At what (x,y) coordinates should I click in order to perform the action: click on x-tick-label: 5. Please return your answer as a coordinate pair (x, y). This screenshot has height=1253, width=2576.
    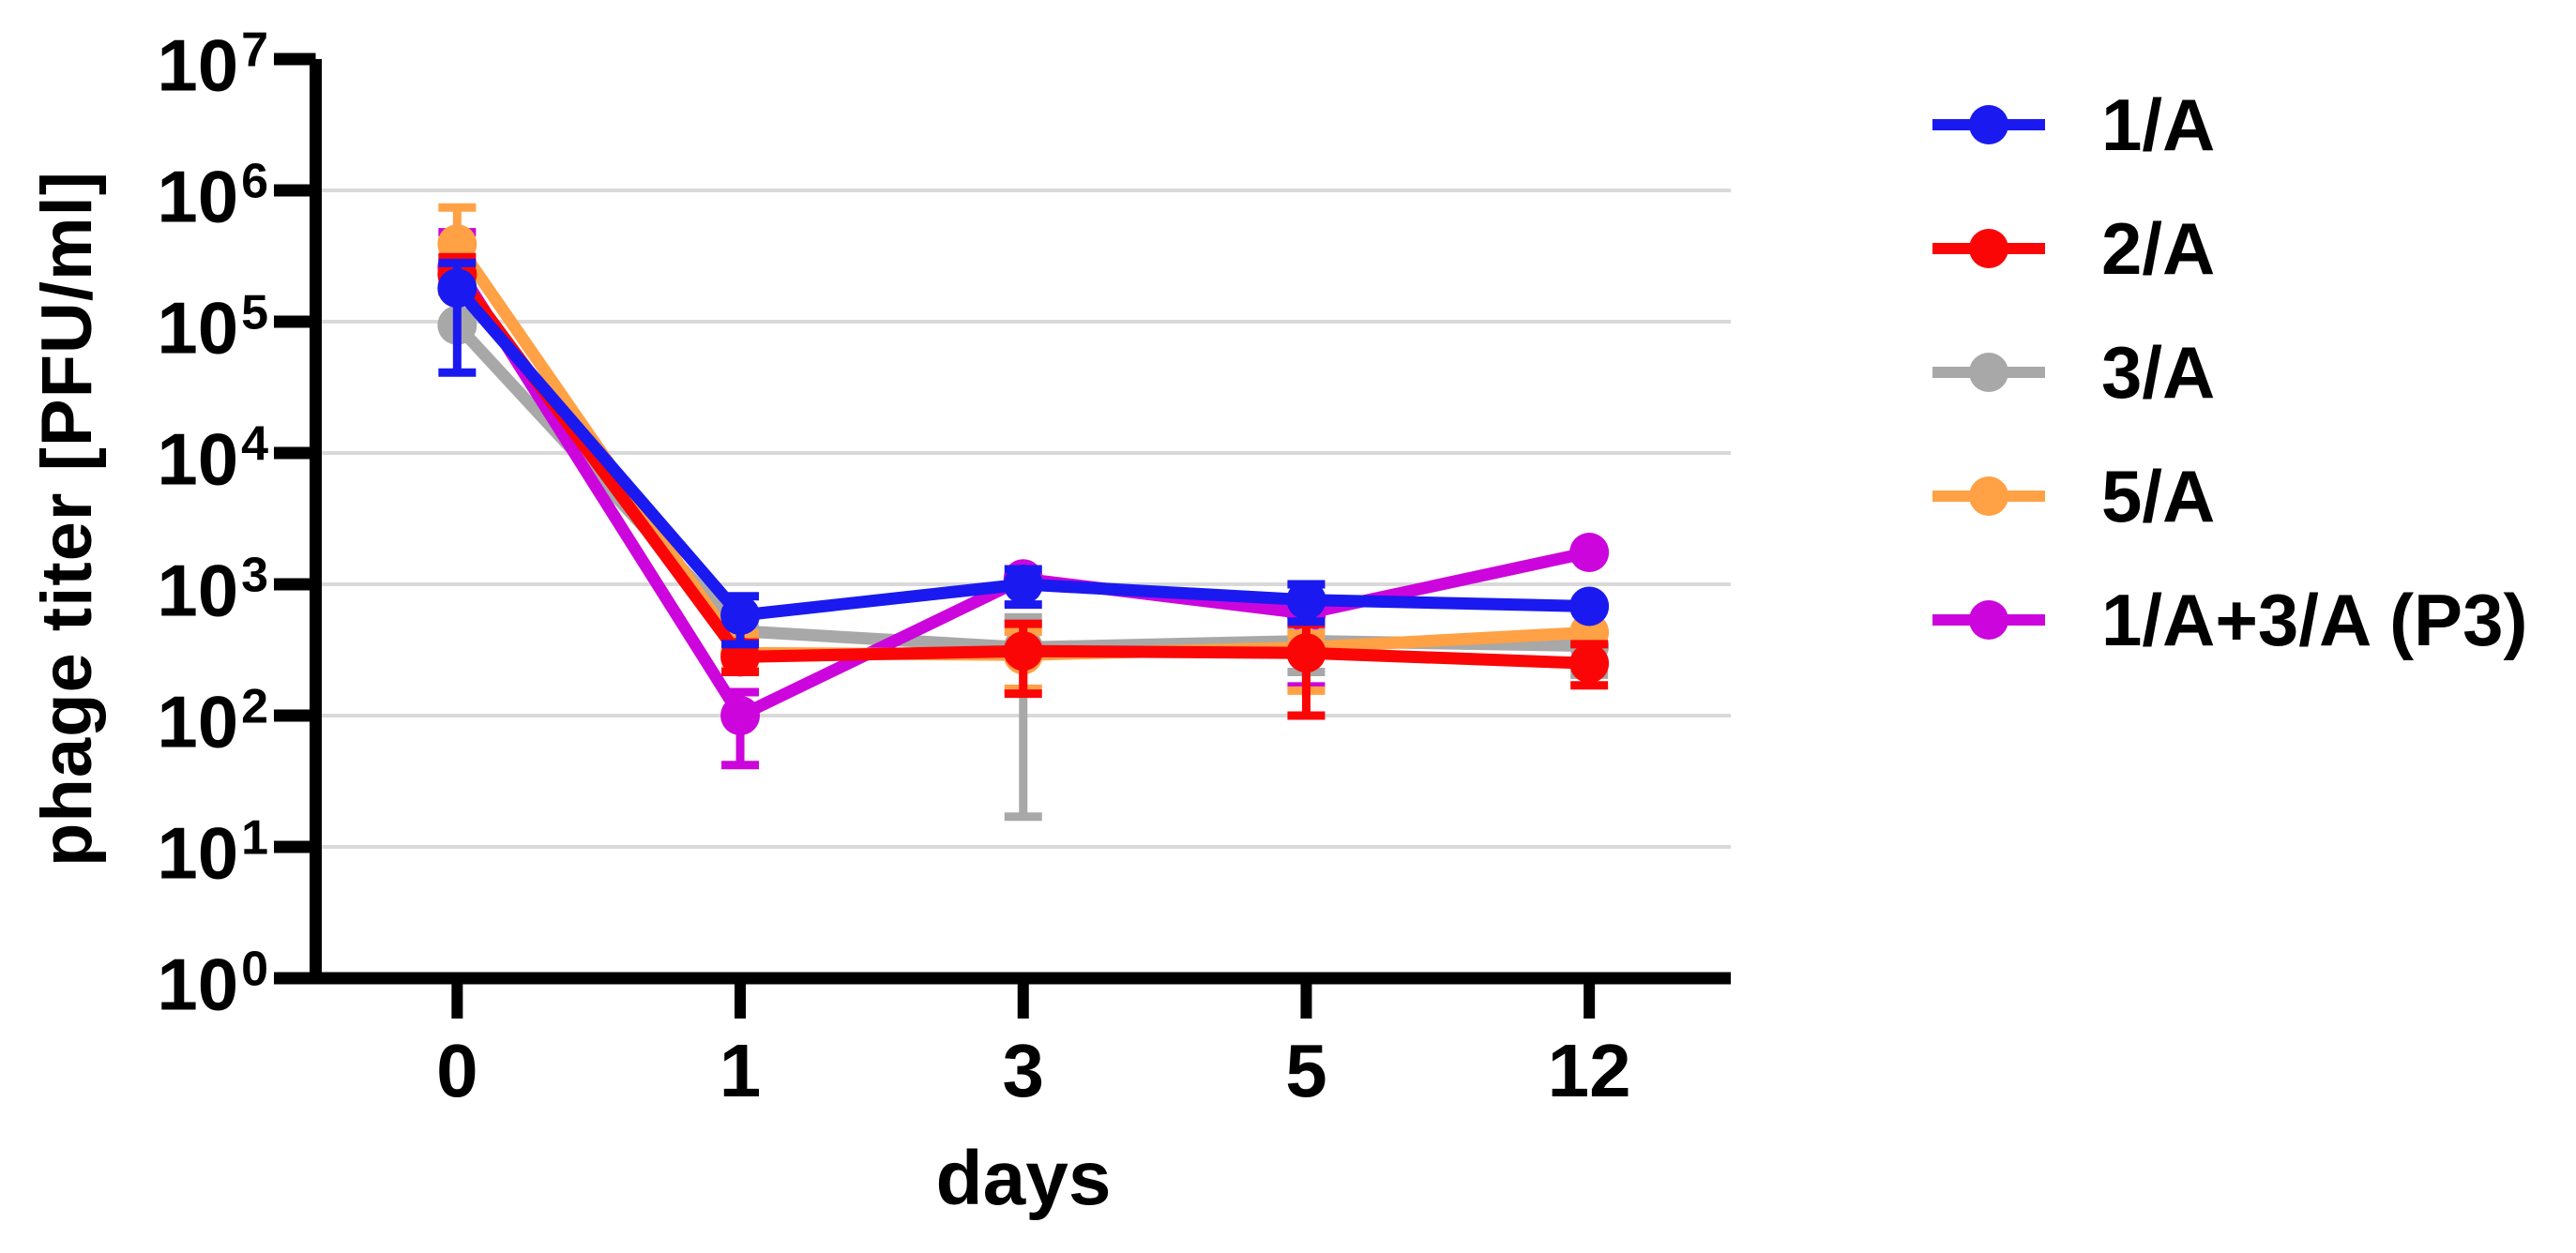
    Looking at the image, I should click on (1306, 1070).